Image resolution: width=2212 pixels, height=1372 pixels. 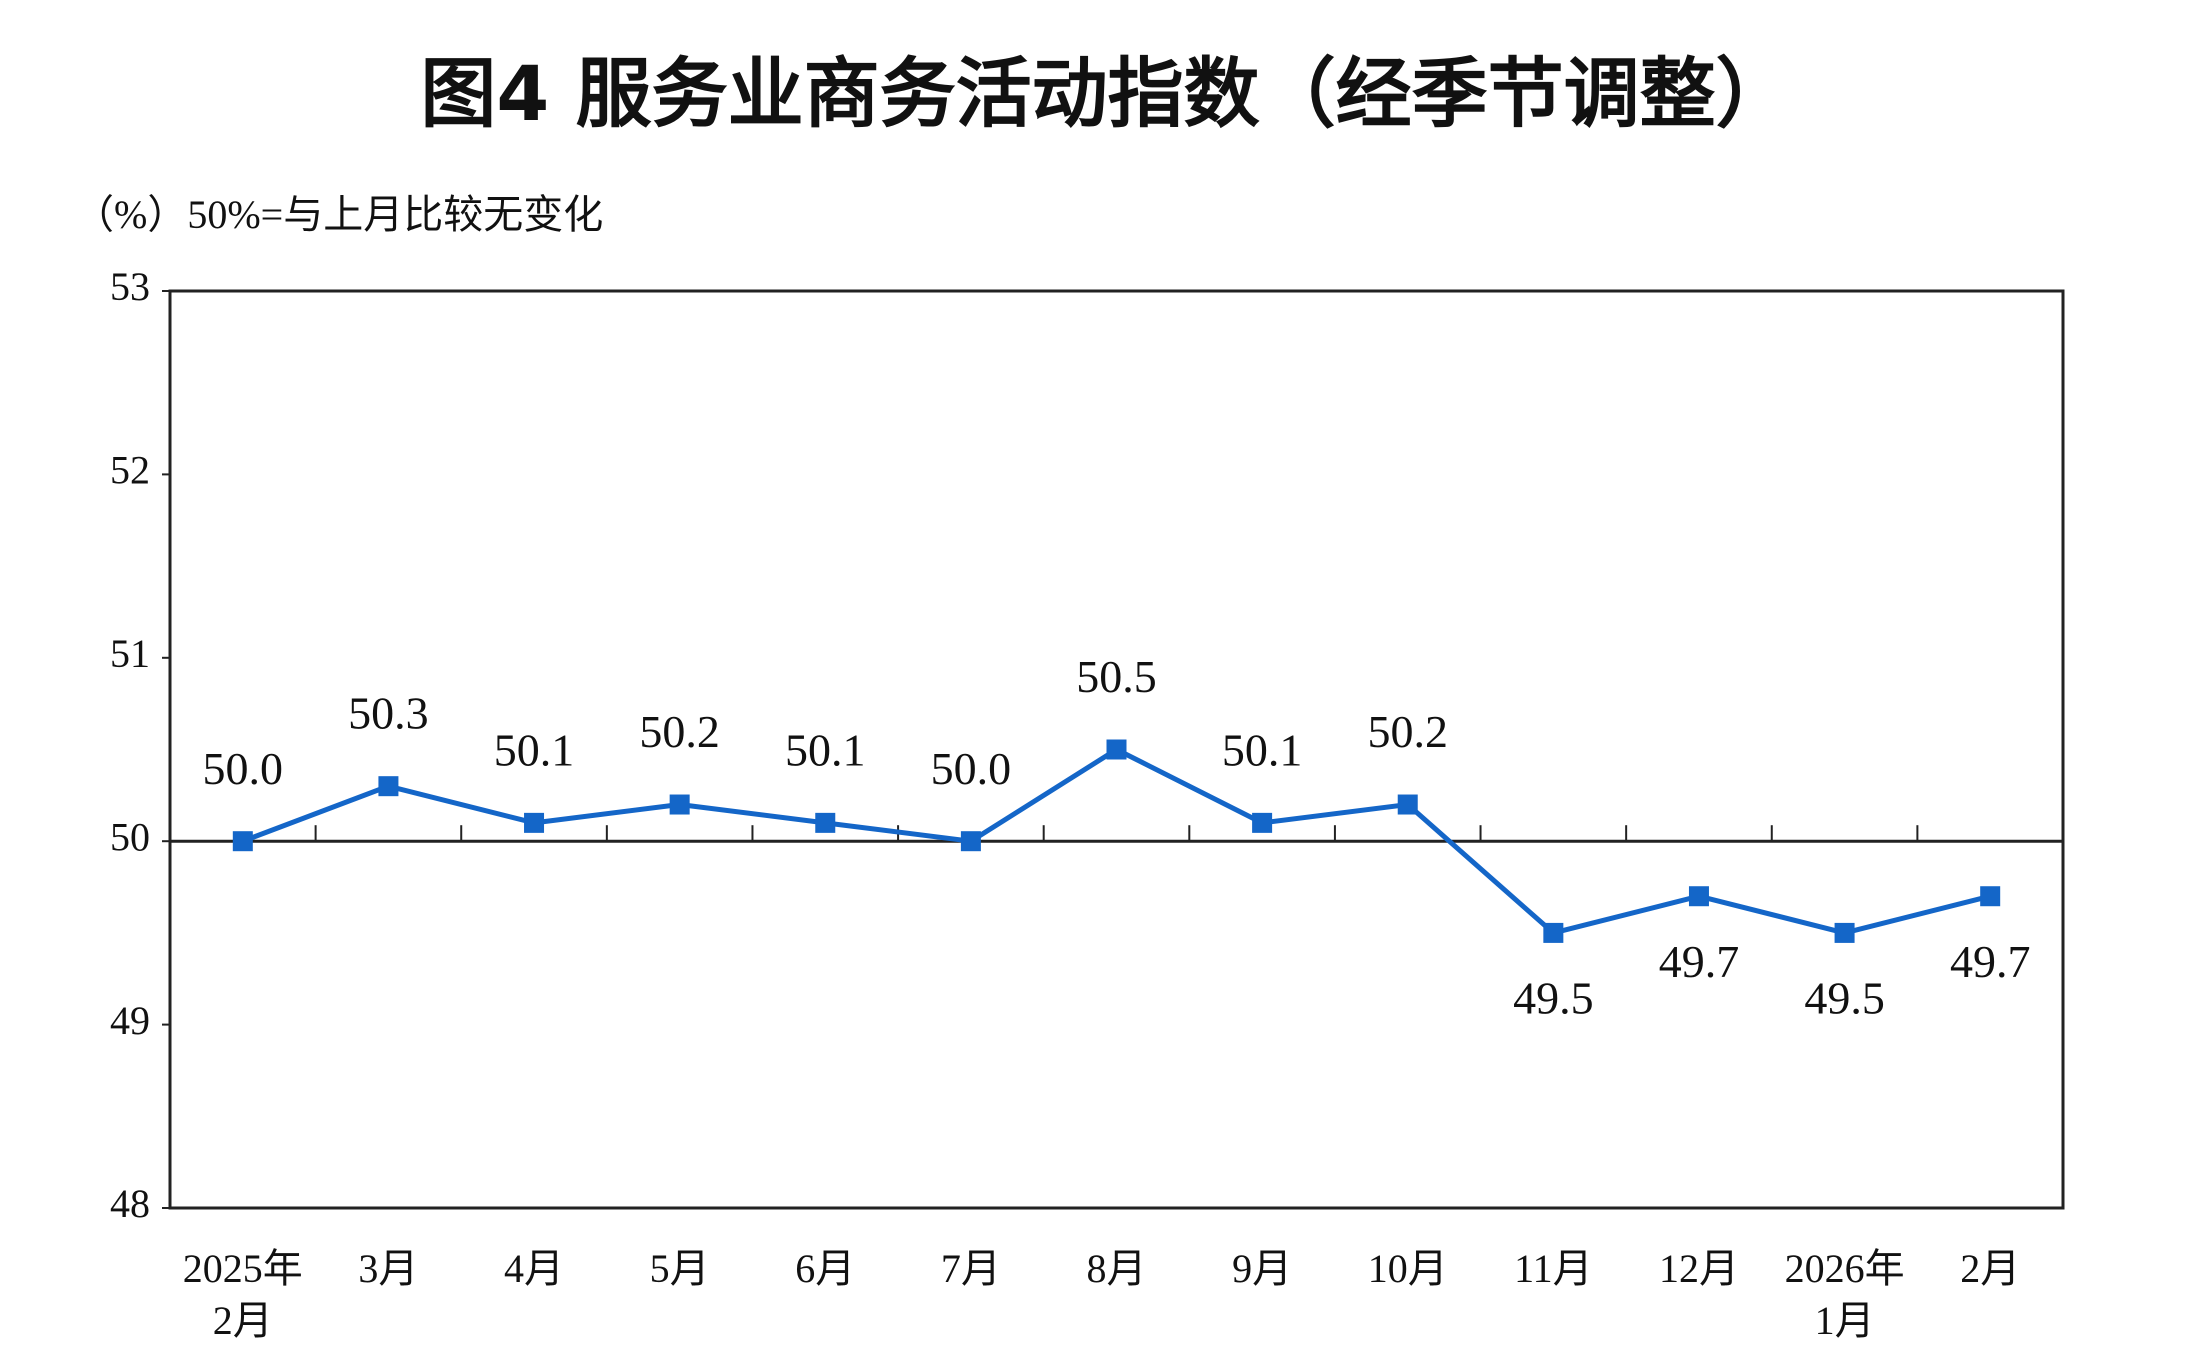 What do you see at coordinates (1845, 1268) in the screenshot?
I see `x-tick-label: 2026年` at bounding box center [1845, 1268].